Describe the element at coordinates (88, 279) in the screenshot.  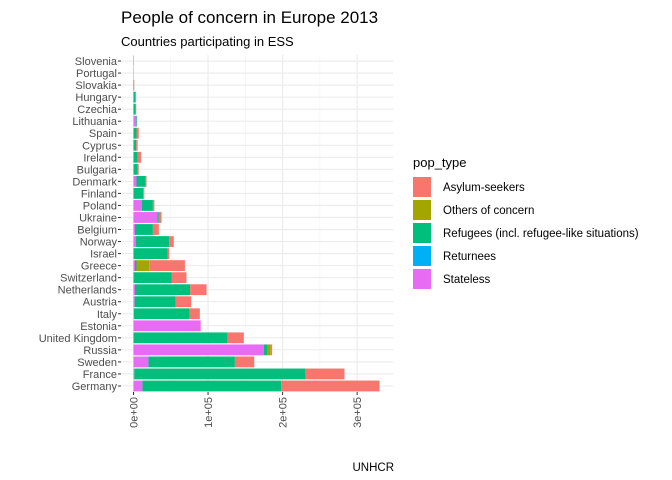
I see `y-tick-label: Switzerland` at that location.